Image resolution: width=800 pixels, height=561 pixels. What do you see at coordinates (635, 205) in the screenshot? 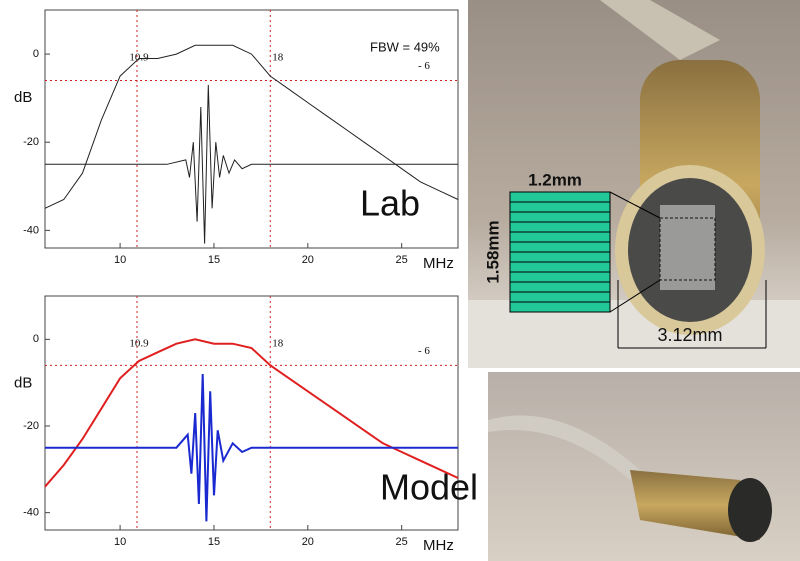
I see `pointer-line` at bounding box center [635, 205].